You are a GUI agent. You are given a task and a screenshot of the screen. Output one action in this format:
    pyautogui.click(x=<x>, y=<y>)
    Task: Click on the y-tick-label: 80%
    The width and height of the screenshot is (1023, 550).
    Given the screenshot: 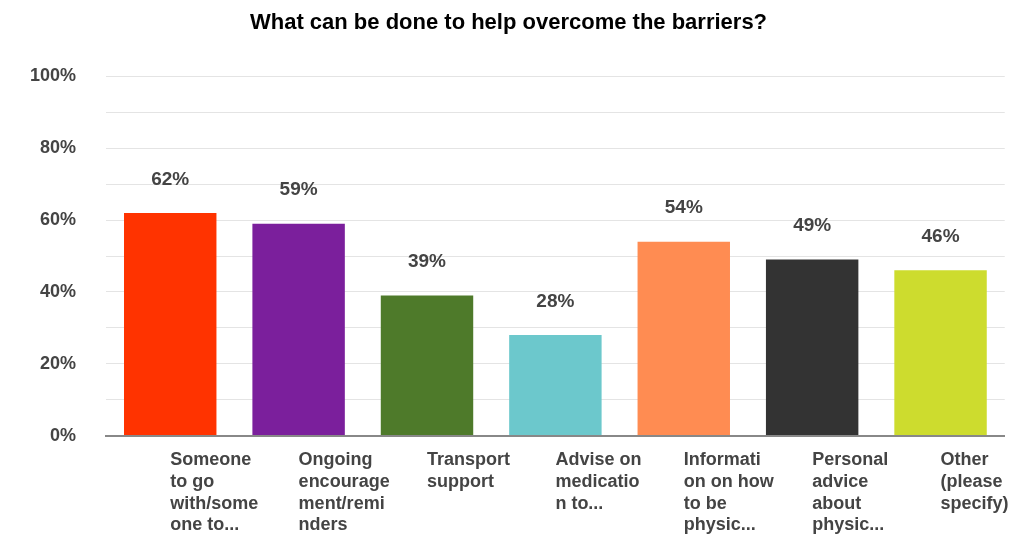 What is the action you would take?
    pyautogui.click(x=58, y=147)
    